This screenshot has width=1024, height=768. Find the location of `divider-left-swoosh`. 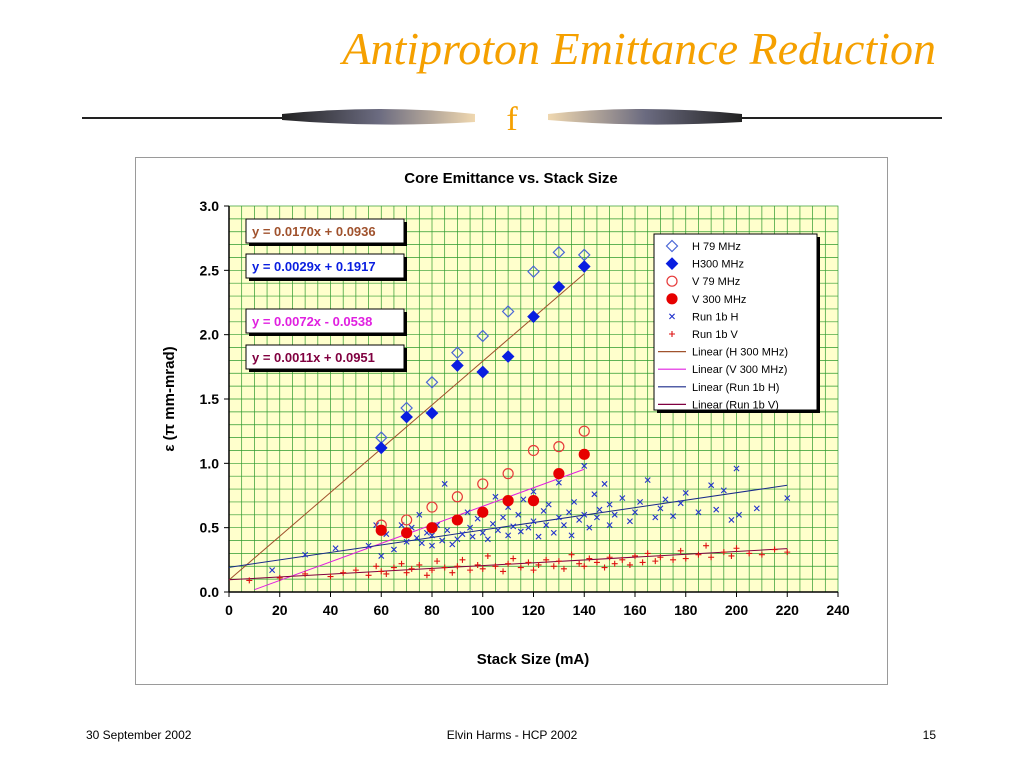

divider-left-swoosh is located at coordinates (378, 117).